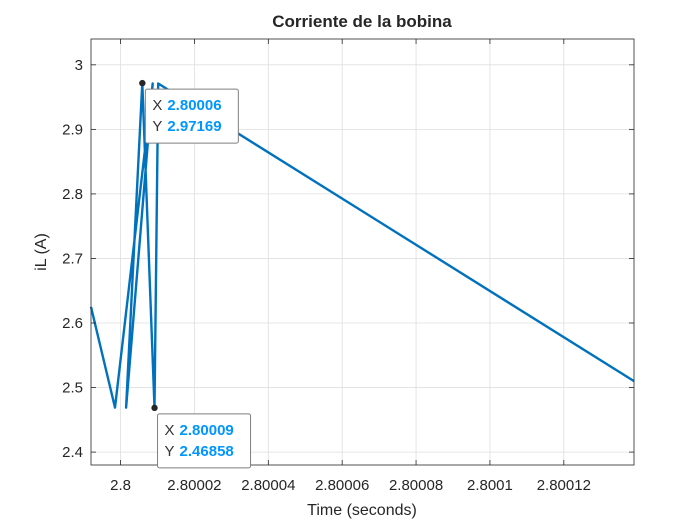 The height and width of the screenshot is (525, 700). What do you see at coordinates (416, 485) in the screenshot?
I see `x-tick-label: 2.80008` at bounding box center [416, 485].